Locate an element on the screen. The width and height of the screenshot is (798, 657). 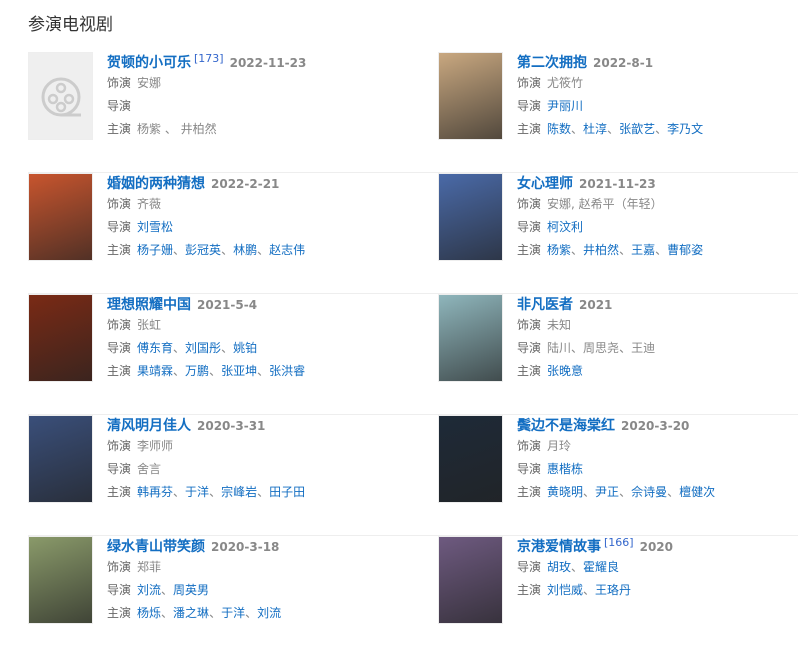
person-link: 果靖霖 is located at coordinates (155, 371).